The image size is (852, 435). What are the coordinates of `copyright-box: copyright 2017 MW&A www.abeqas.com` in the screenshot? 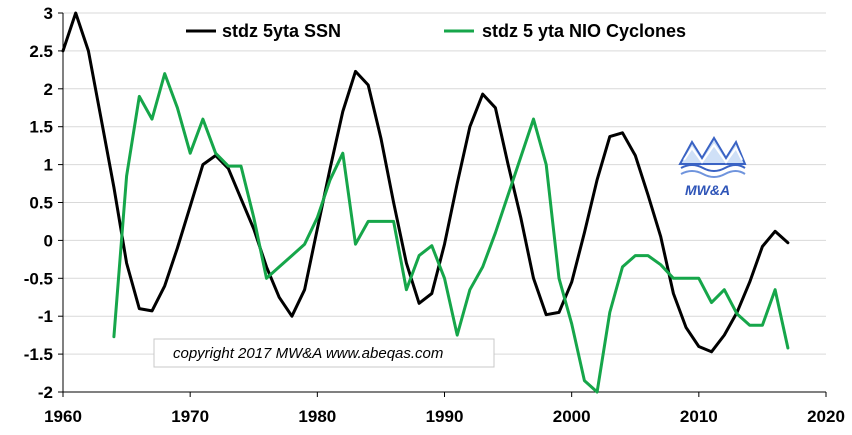 It's located at (324, 353).